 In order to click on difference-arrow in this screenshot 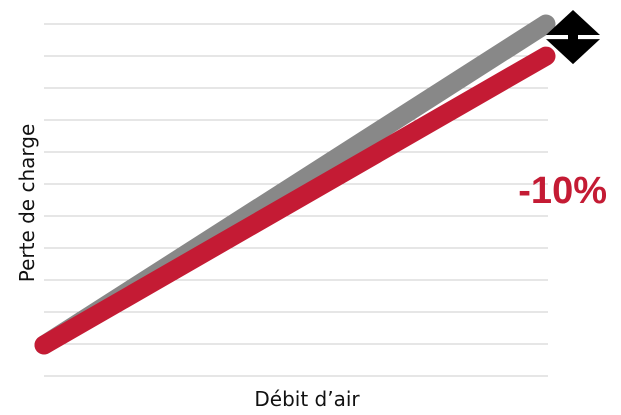, I will do `click(573, 37)`.